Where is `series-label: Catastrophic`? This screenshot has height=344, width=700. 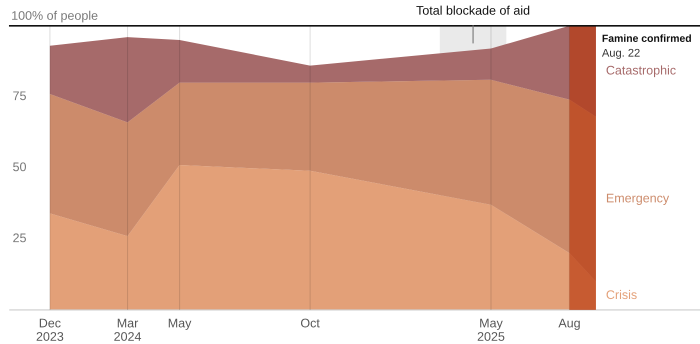 series-label: Catastrophic is located at coordinates (641, 71).